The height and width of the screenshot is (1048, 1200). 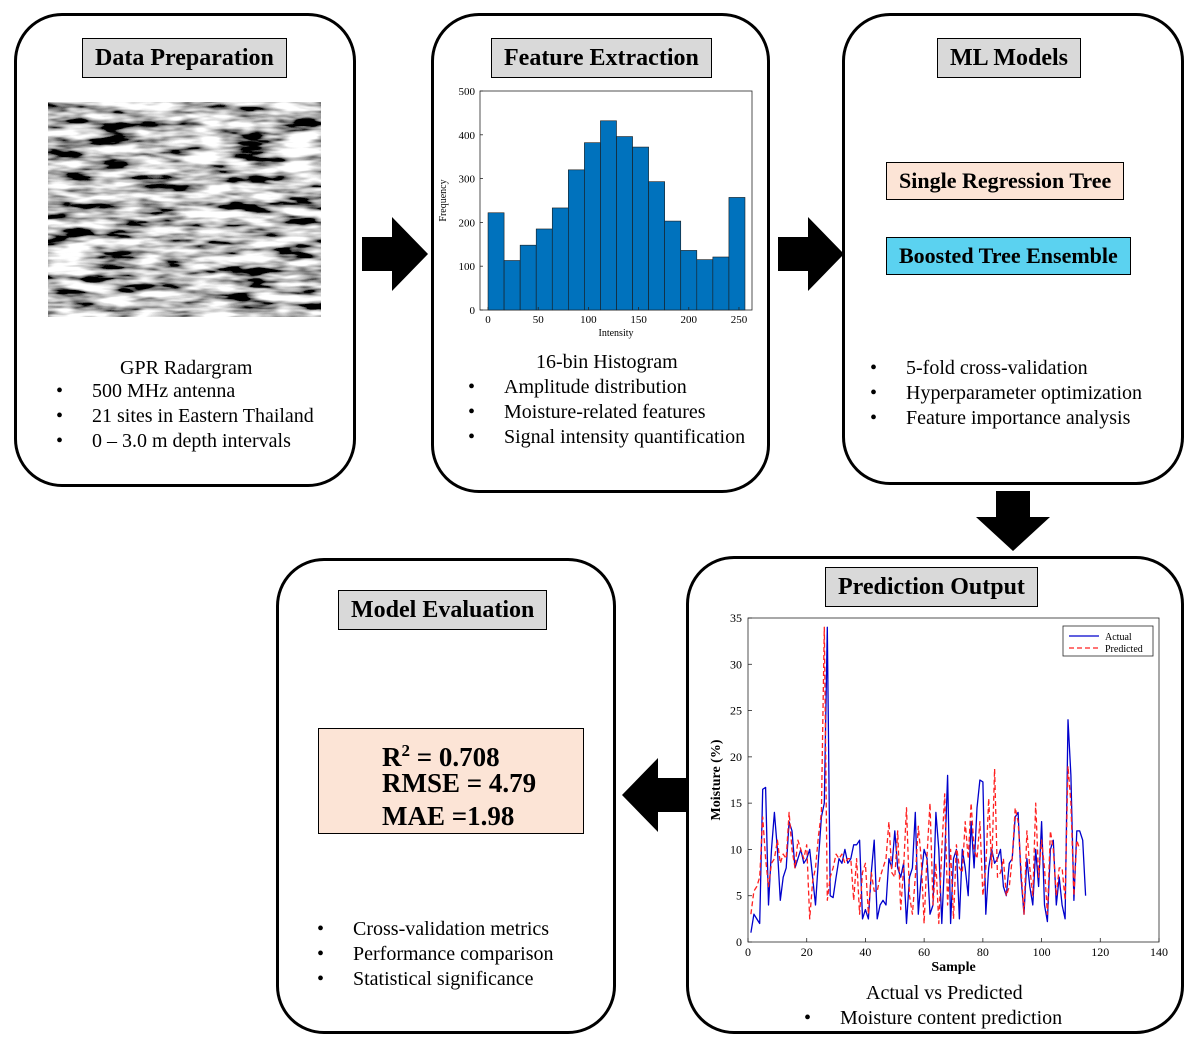 What do you see at coordinates (186, 368) in the screenshot?
I see `data-preparation-subtitle: GPR Radargram` at bounding box center [186, 368].